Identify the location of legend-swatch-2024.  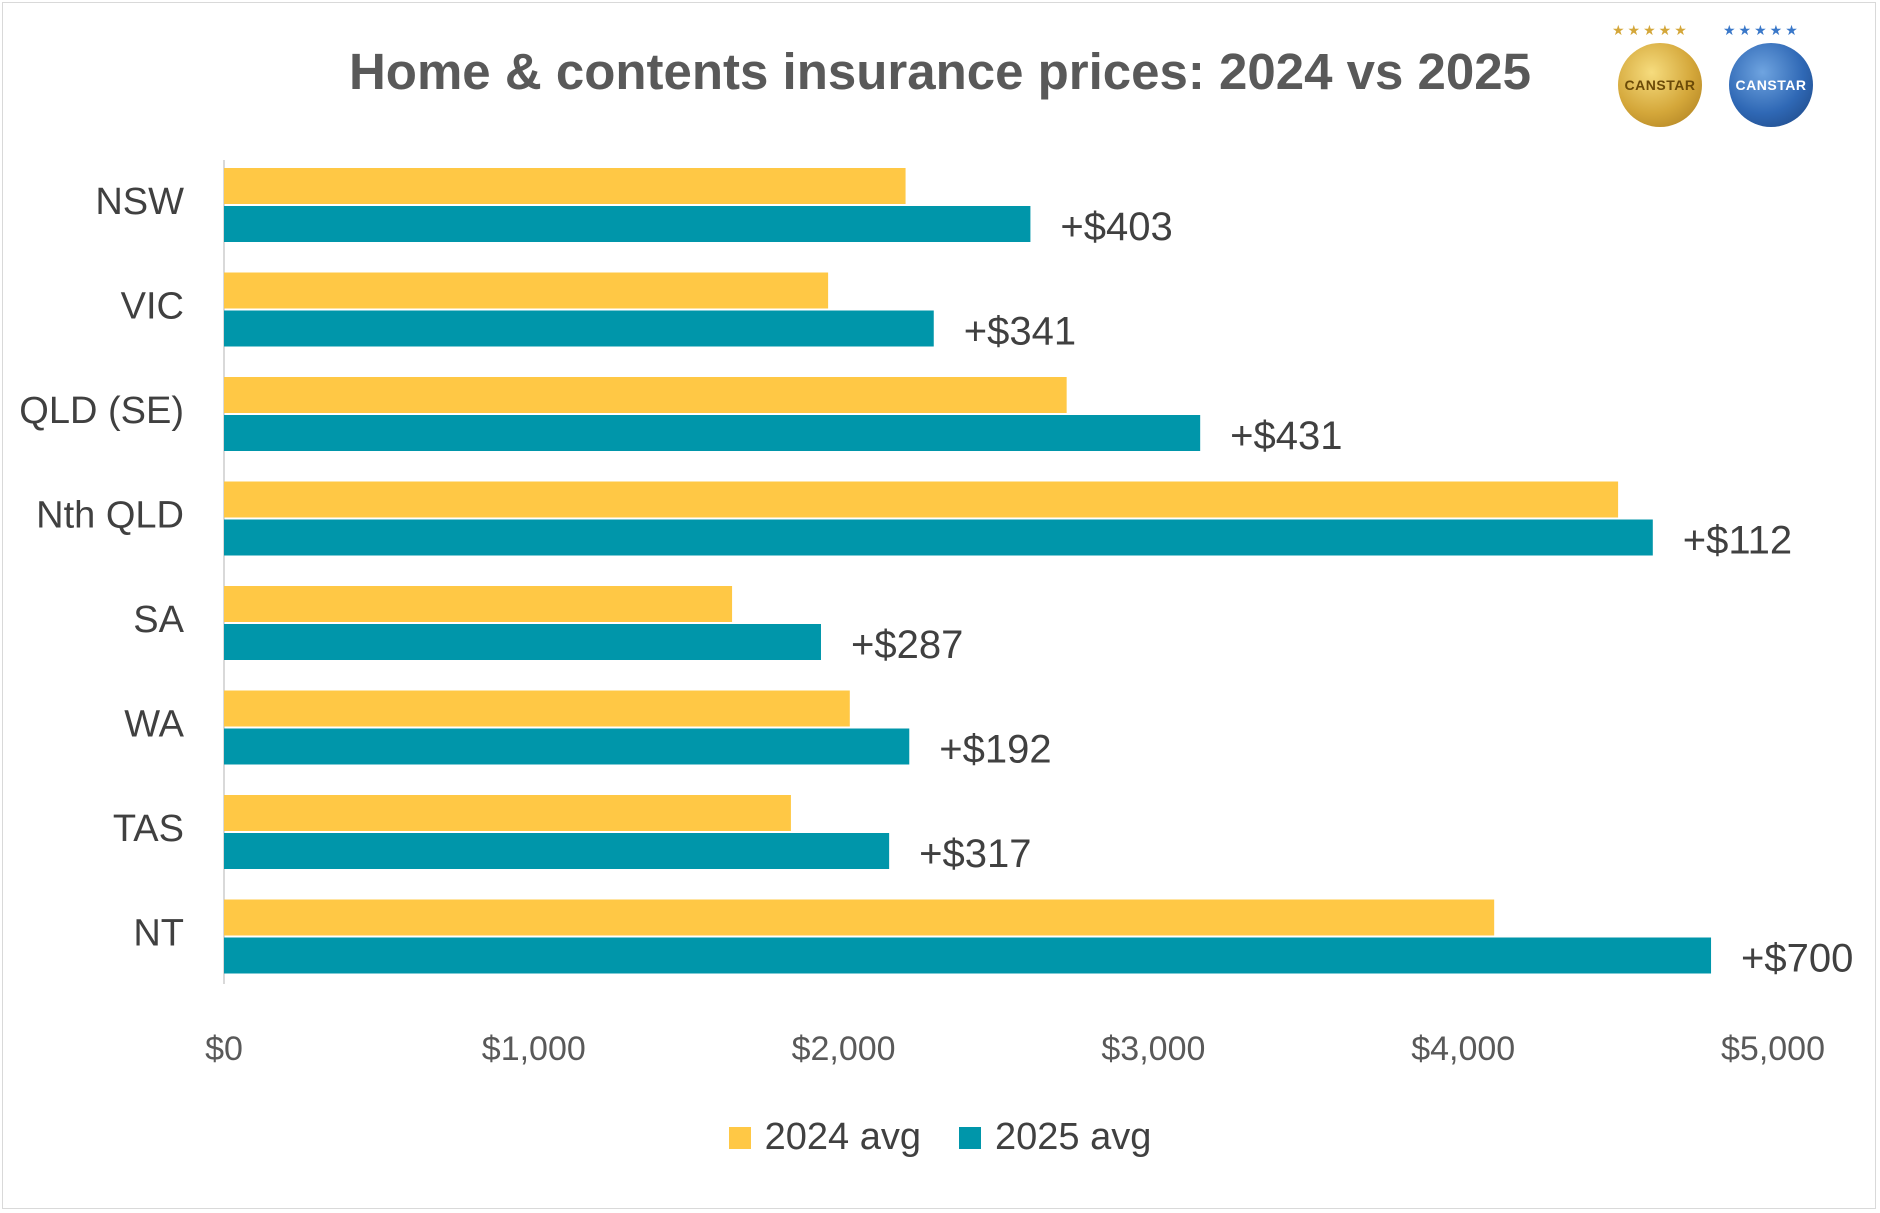
(739, 1137).